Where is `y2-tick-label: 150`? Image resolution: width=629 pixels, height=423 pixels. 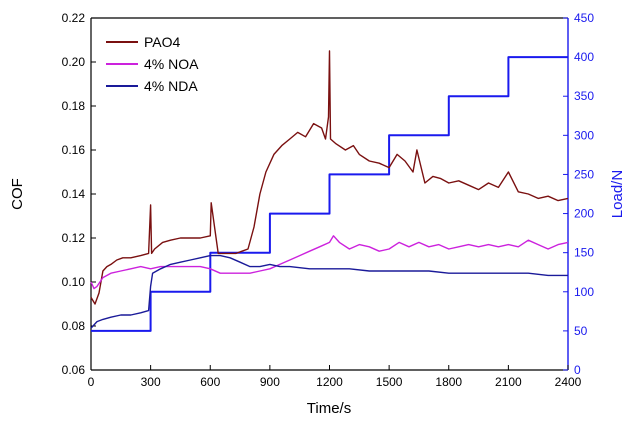 y2-tick-label: 150 is located at coordinates (584, 253).